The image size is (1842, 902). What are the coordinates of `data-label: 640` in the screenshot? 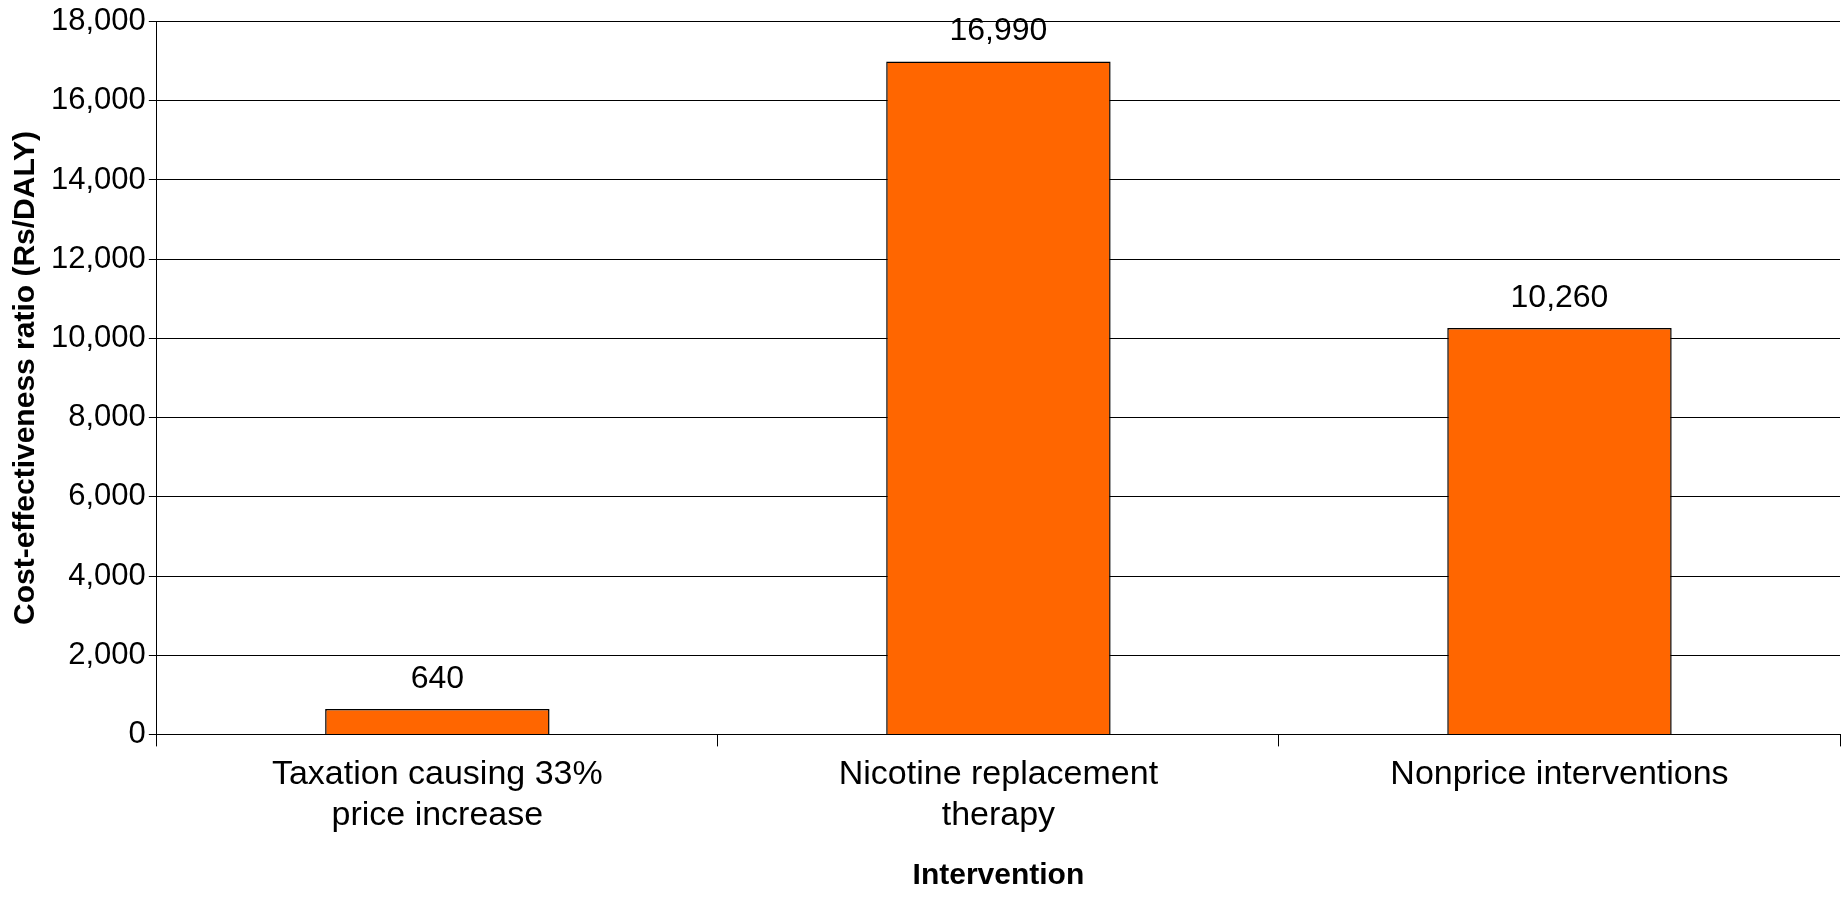 It's located at (437, 676).